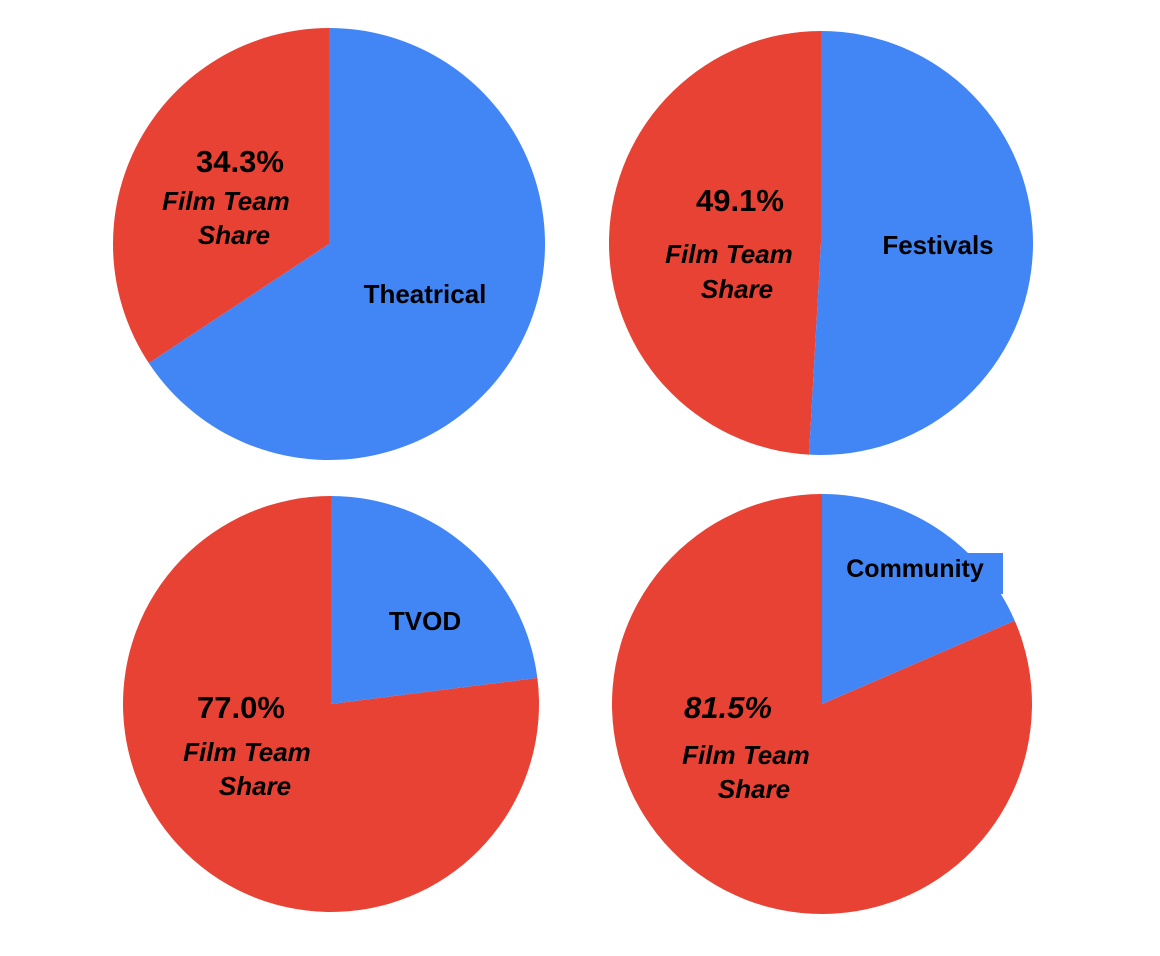 The height and width of the screenshot is (956, 1160). I want to click on pie-slice-festivals, so click(921, 243).